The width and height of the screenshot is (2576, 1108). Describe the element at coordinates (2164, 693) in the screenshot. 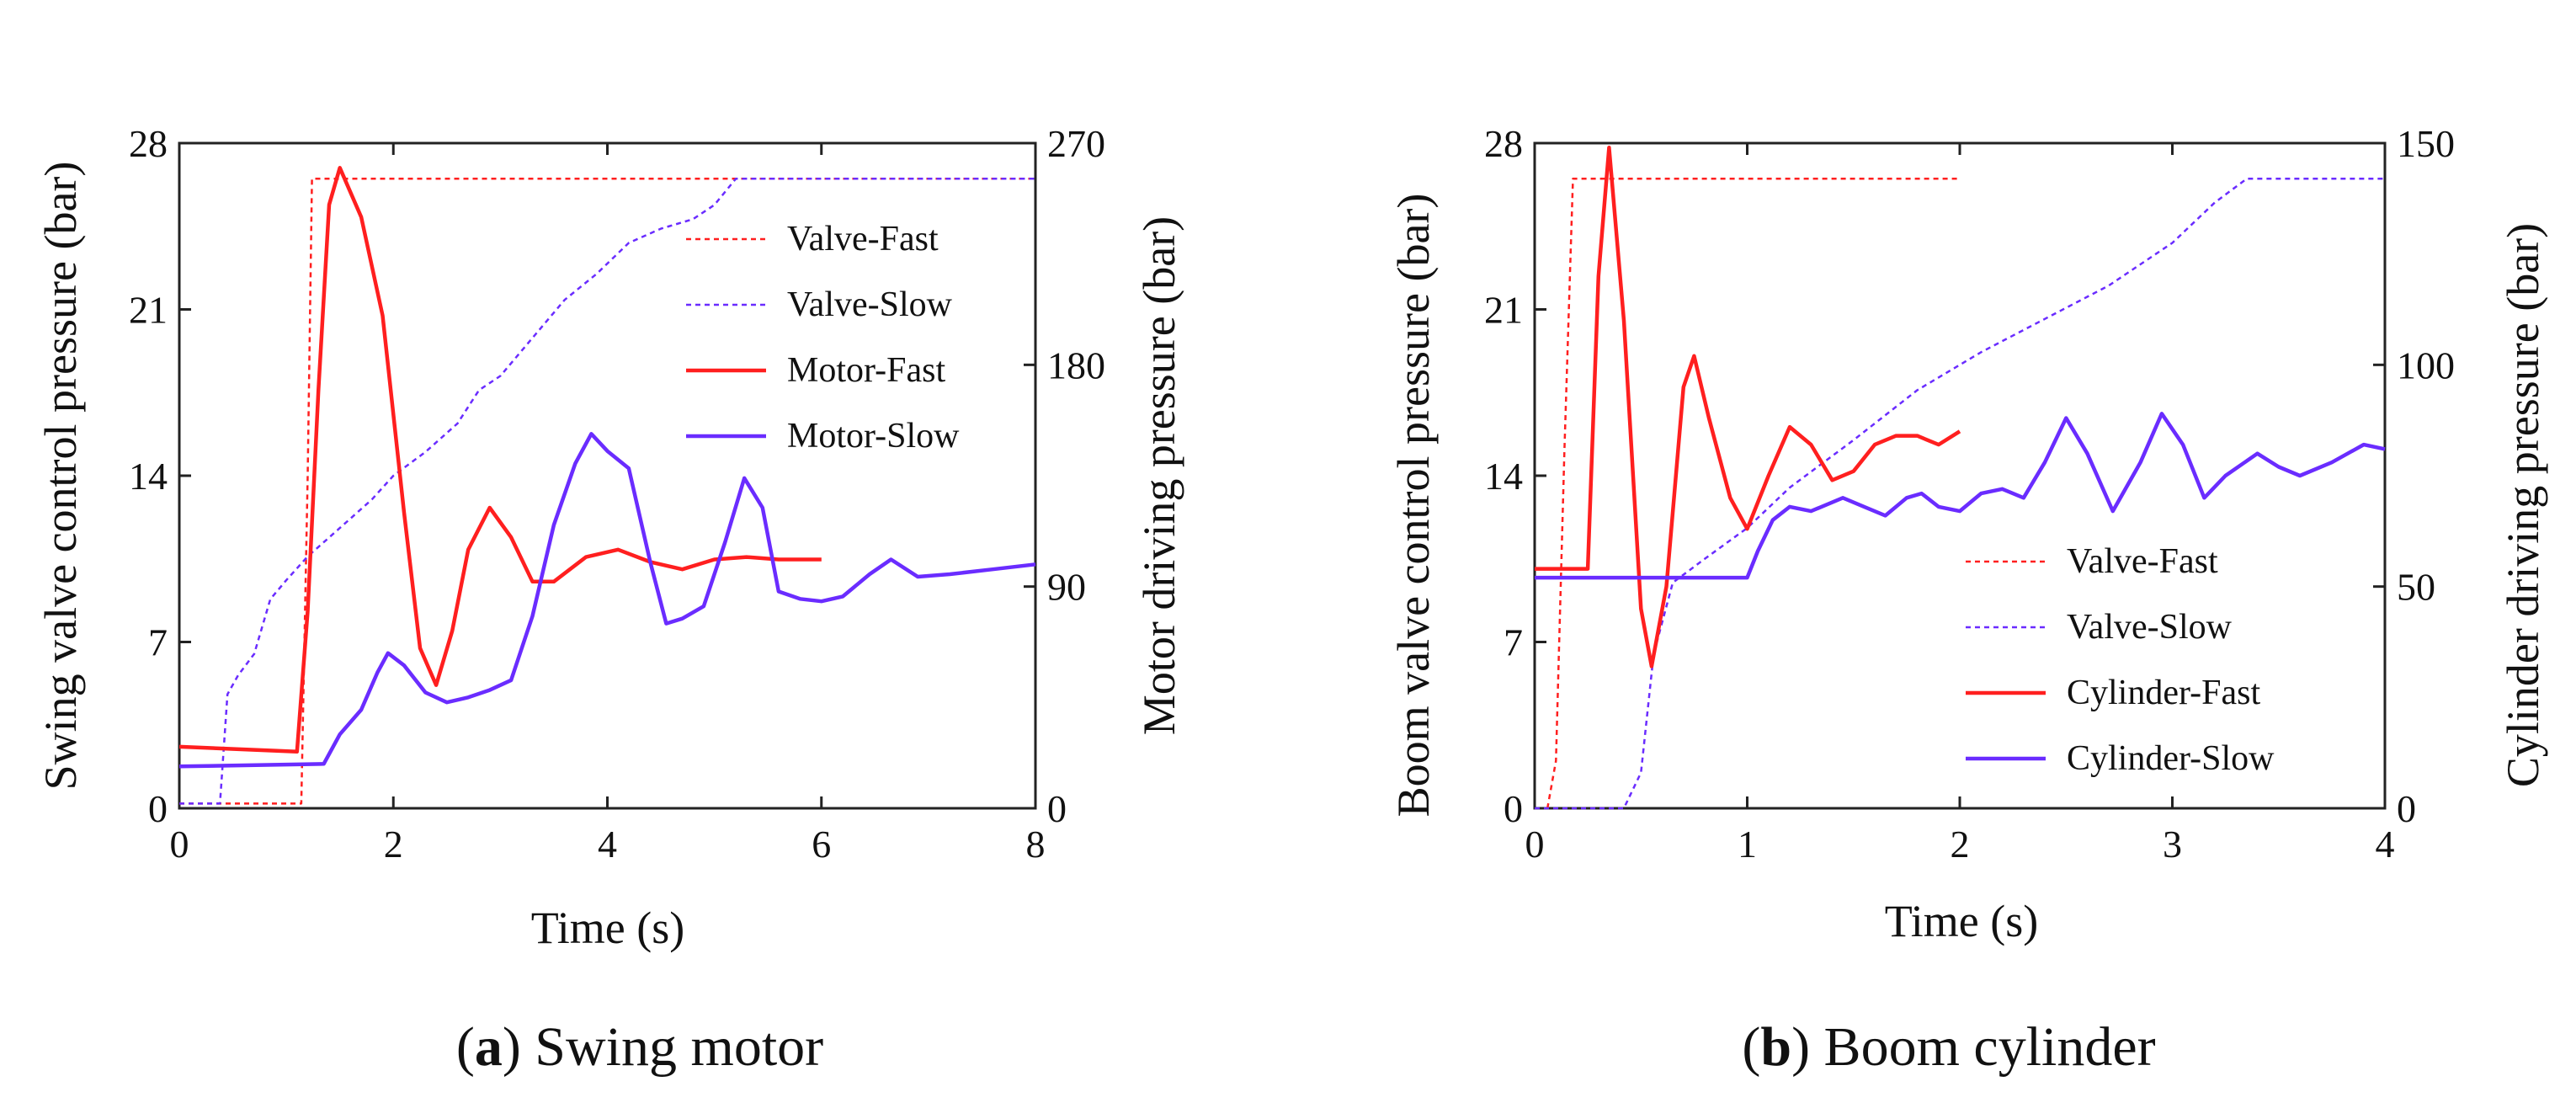

I see `legend-entry: Cylinder-Fast` at that location.